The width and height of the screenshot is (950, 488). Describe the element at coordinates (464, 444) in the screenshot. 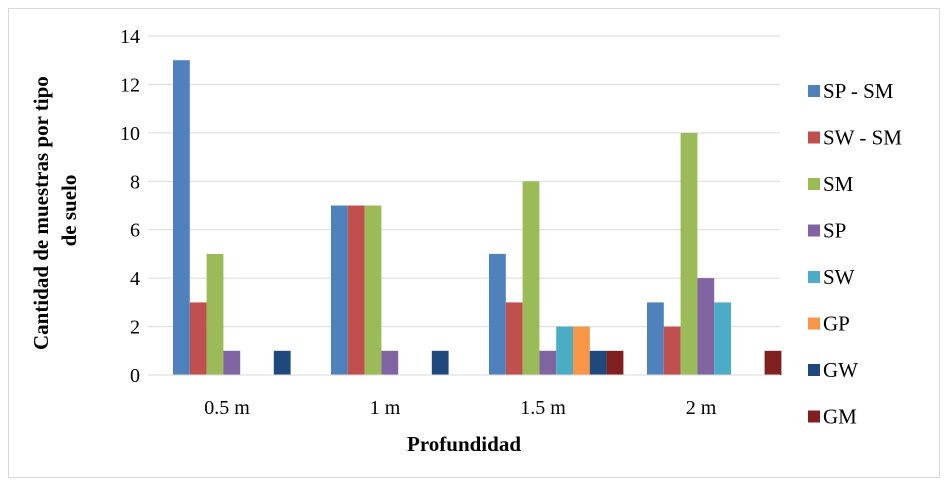

I see `x-axis-title: Profundidad` at that location.